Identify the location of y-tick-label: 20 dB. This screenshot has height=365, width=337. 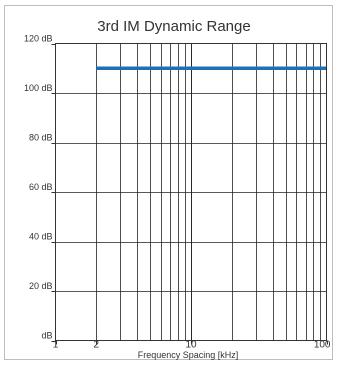
(41, 286).